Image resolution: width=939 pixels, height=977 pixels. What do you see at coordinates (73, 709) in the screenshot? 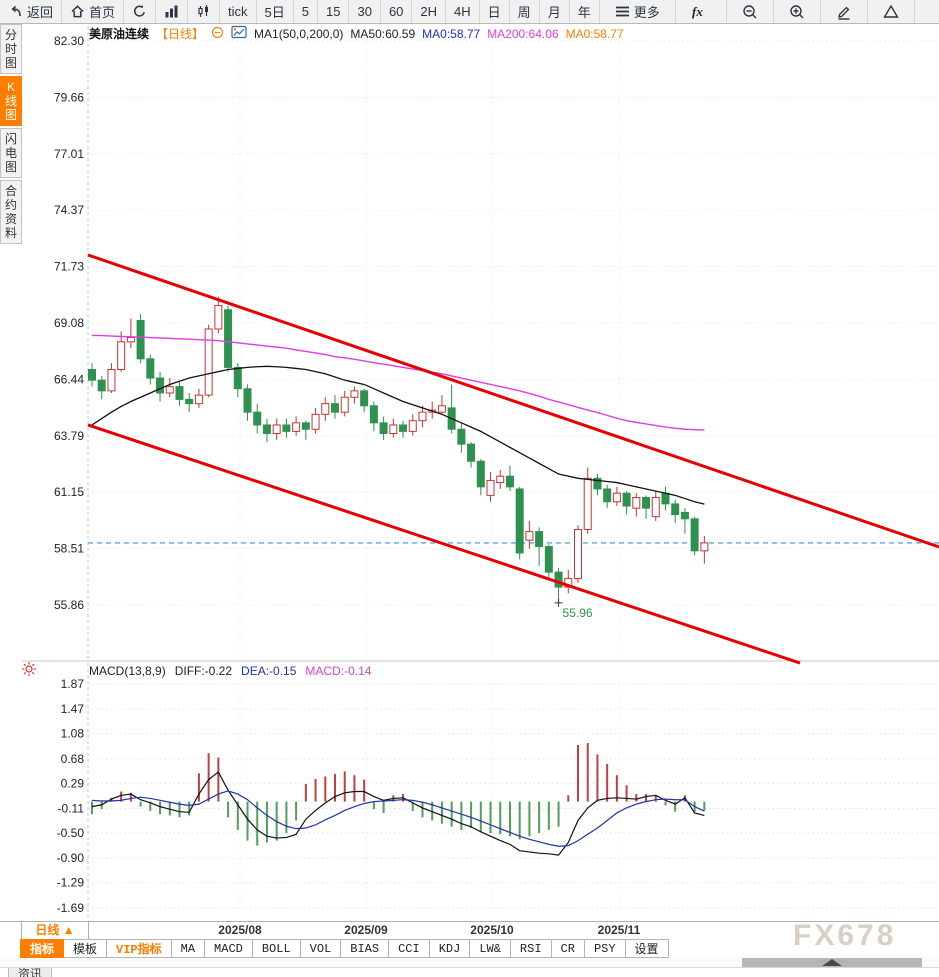
I see `svg-text: 1.47` at bounding box center [73, 709].